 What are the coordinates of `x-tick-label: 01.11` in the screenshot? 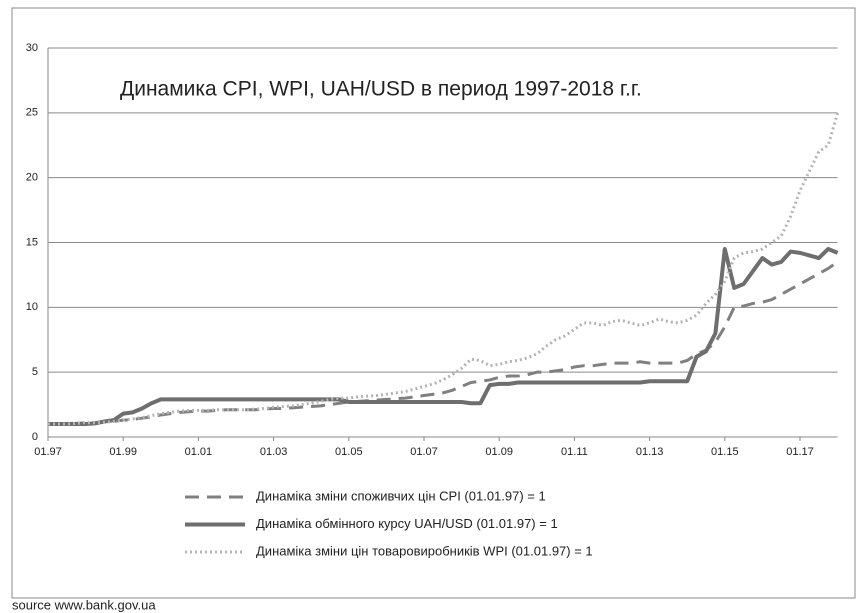 It's located at (574, 452).